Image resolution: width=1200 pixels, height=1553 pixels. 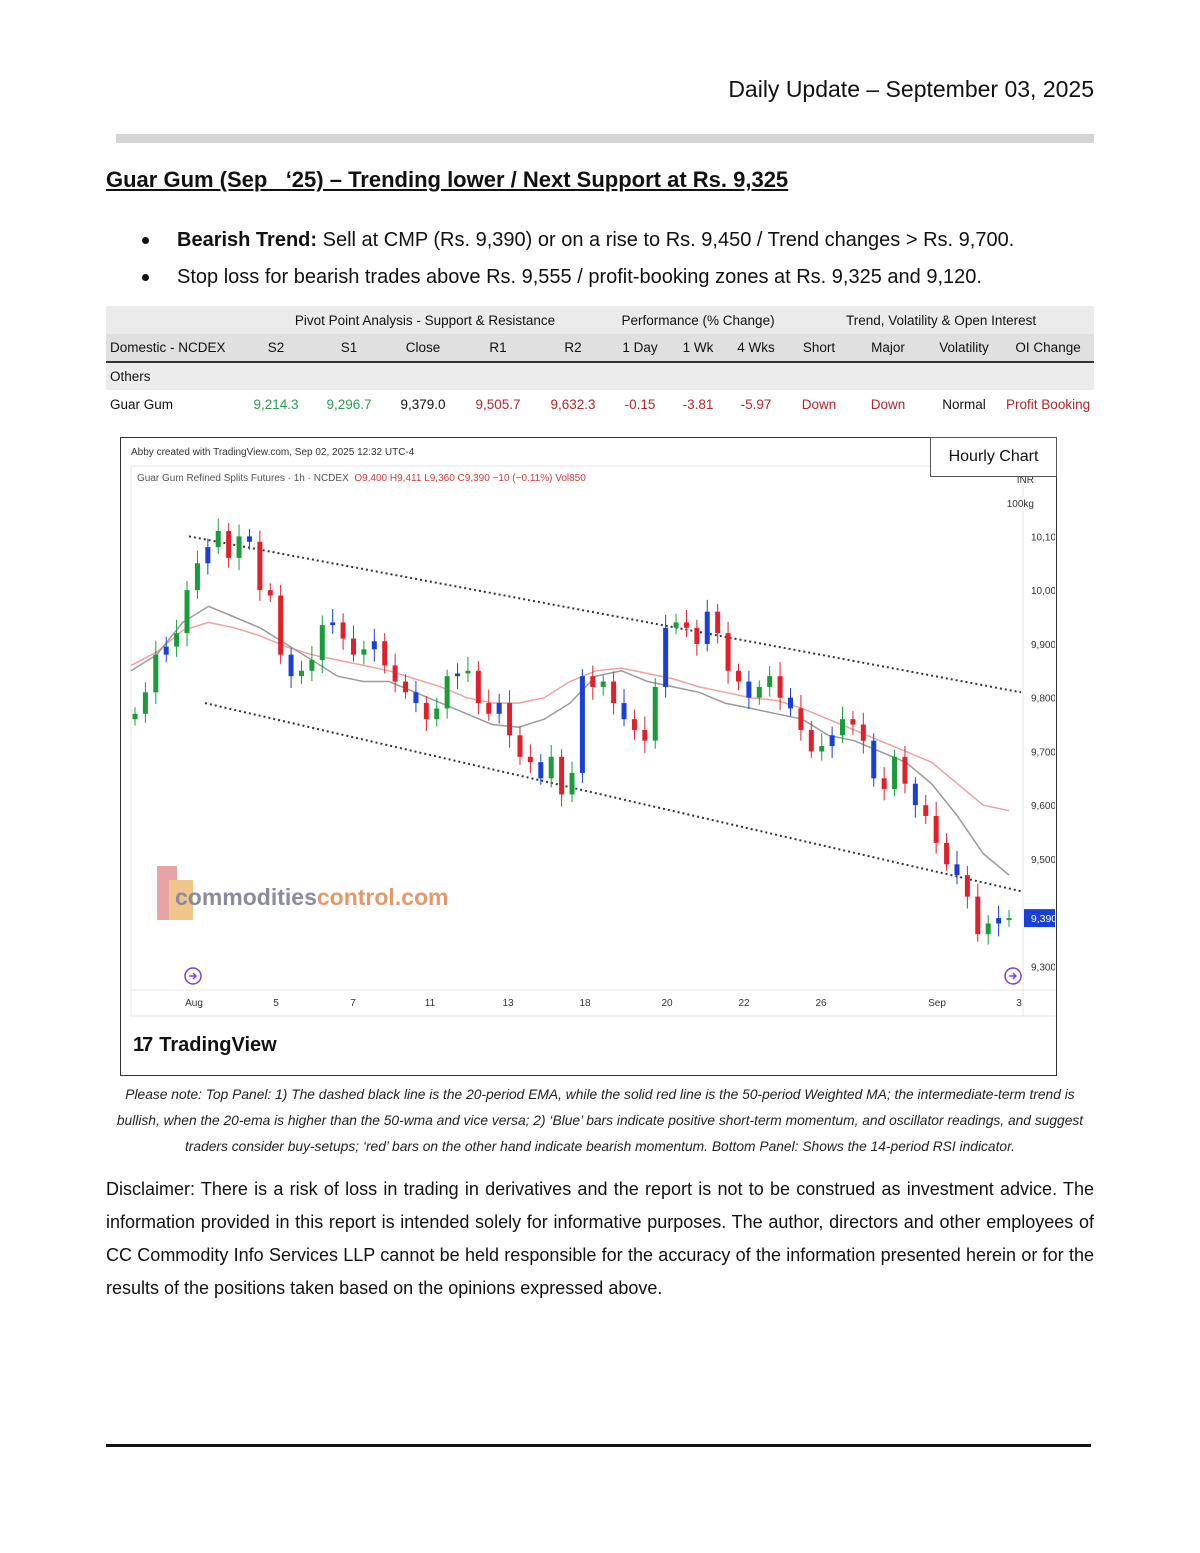 I want to click on tradingview-logo-text: TradingView, so click(x=218, y=1045).